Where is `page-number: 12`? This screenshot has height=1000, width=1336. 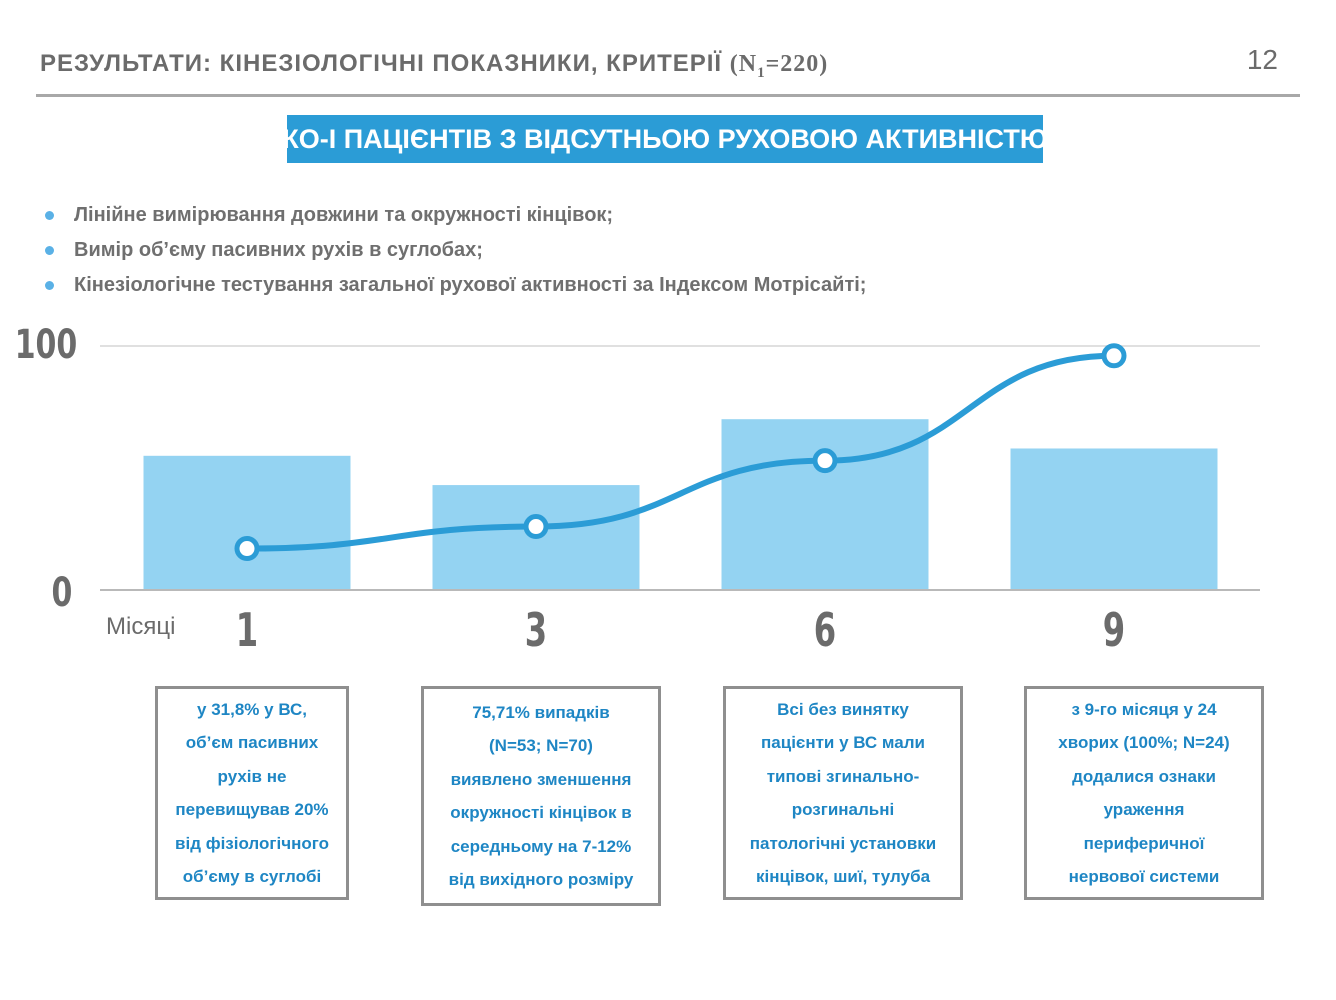
page-number: 12 is located at coordinates (1262, 59).